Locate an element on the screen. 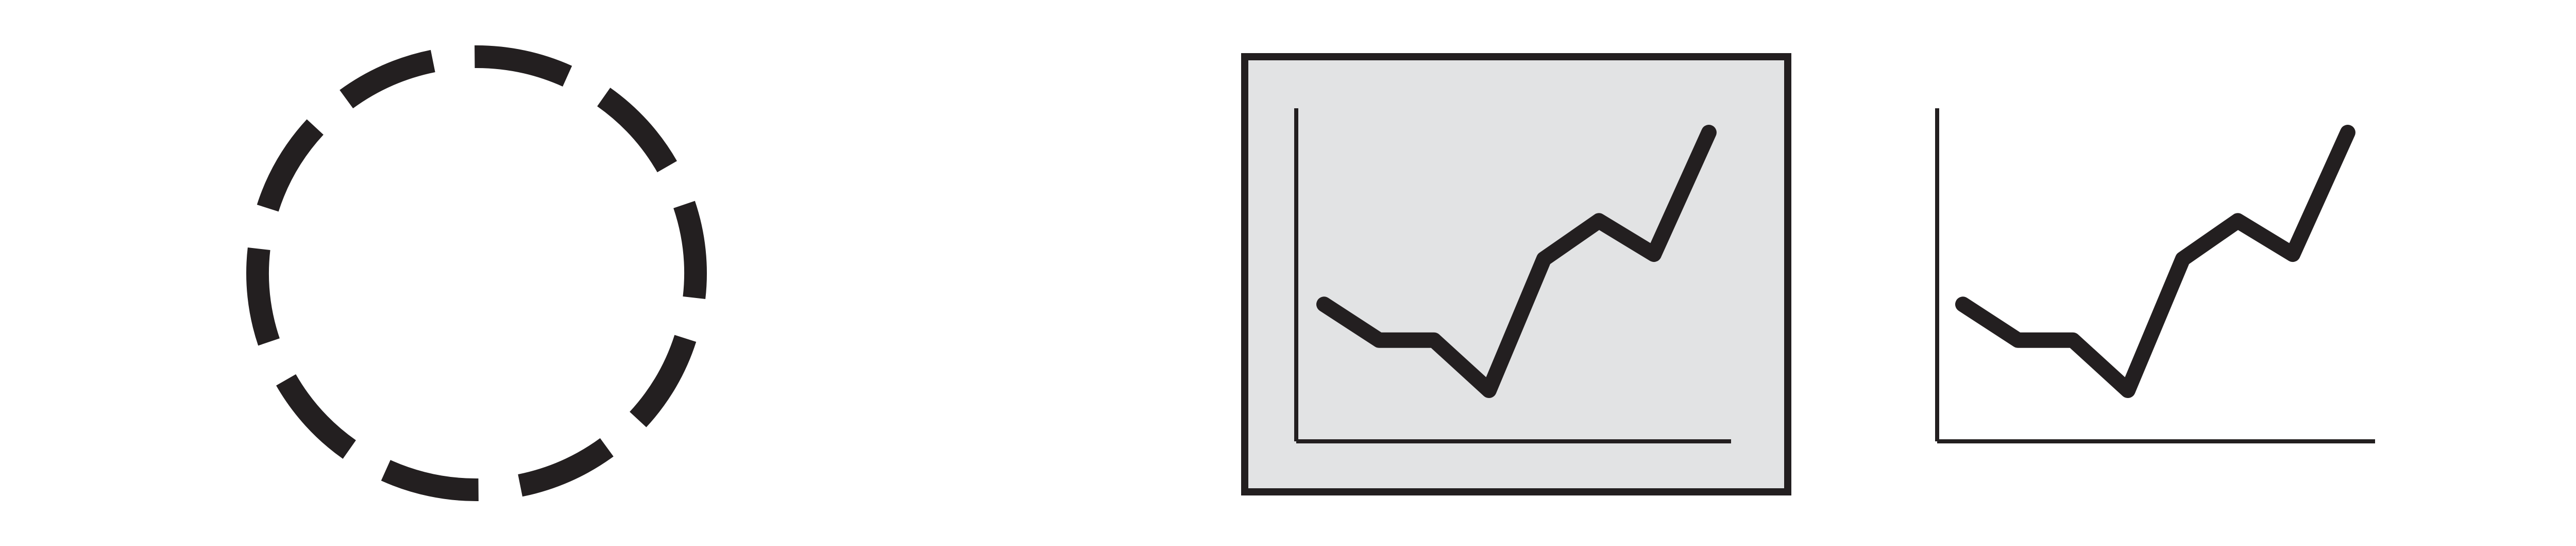  line-chart-icon is located at coordinates (2155, 275).